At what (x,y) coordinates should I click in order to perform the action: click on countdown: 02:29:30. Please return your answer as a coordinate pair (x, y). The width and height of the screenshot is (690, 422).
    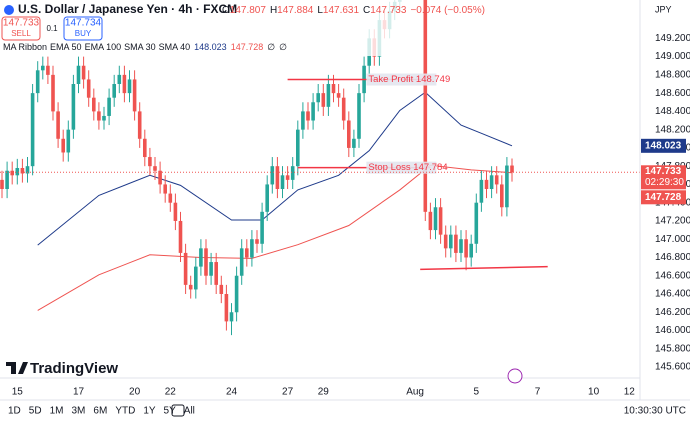
    Looking at the image, I should click on (664, 182).